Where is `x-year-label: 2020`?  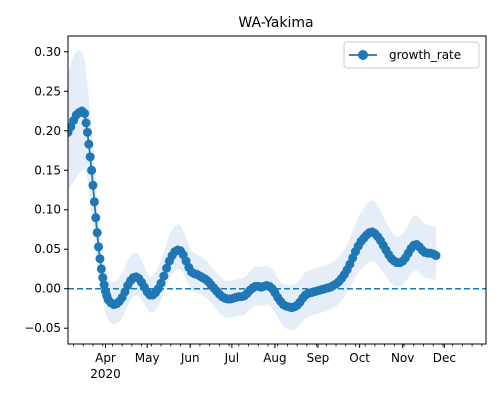
x-year-label: 2020 is located at coordinates (105, 374).